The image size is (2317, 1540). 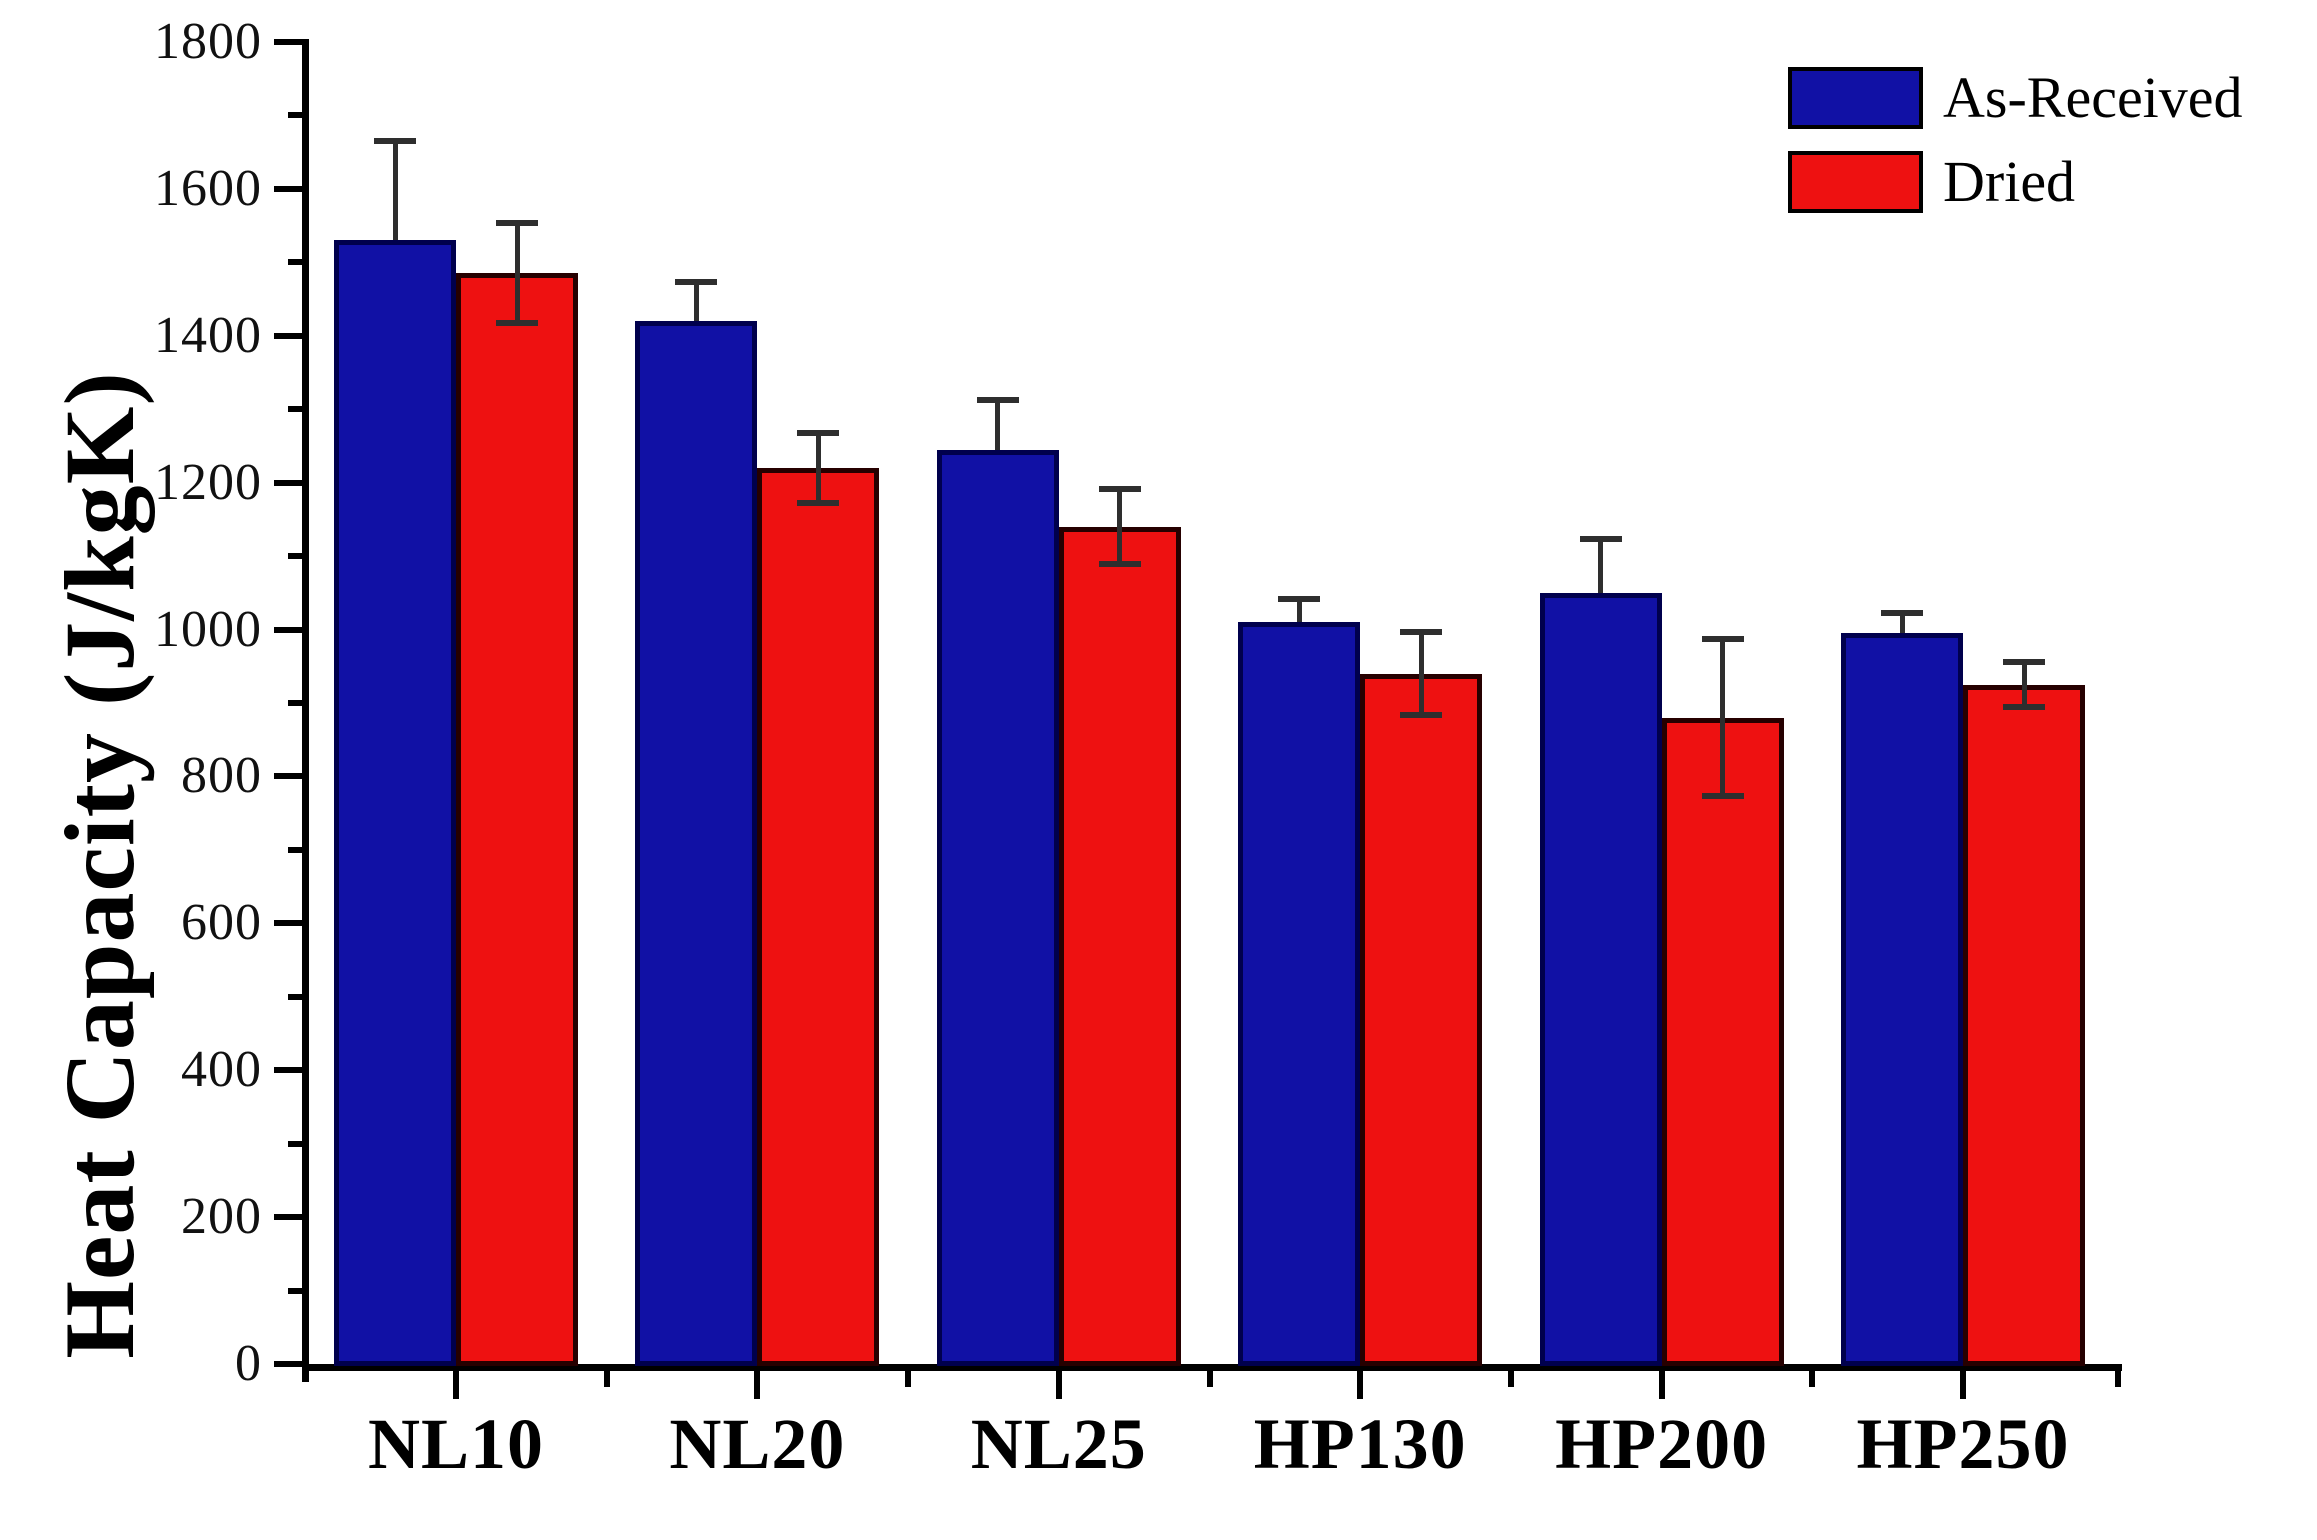 What do you see at coordinates (1600, 979) in the screenshot?
I see `bar-HP200-as-received` at bounding box center [1600, 979].